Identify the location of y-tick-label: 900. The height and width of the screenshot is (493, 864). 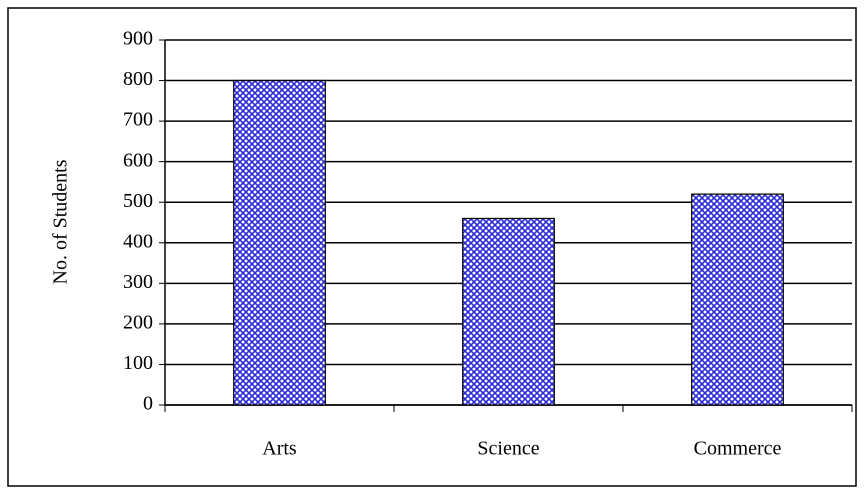
(138, 39).